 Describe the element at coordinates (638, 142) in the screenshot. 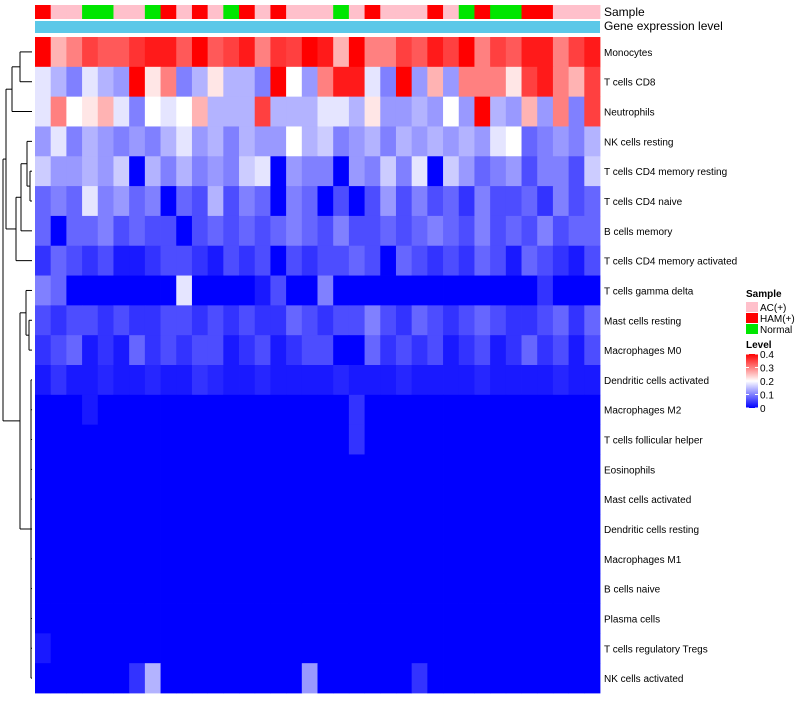

I see `row-label: NK cells resting` at that location.